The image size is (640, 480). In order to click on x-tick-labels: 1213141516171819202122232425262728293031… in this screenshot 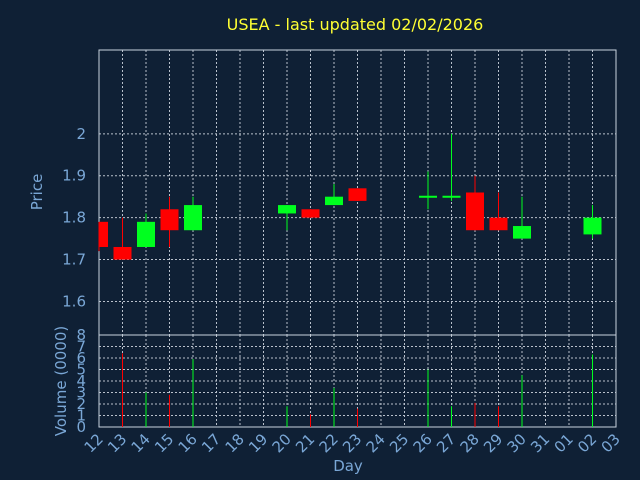, I will do `click(352, 443)`.